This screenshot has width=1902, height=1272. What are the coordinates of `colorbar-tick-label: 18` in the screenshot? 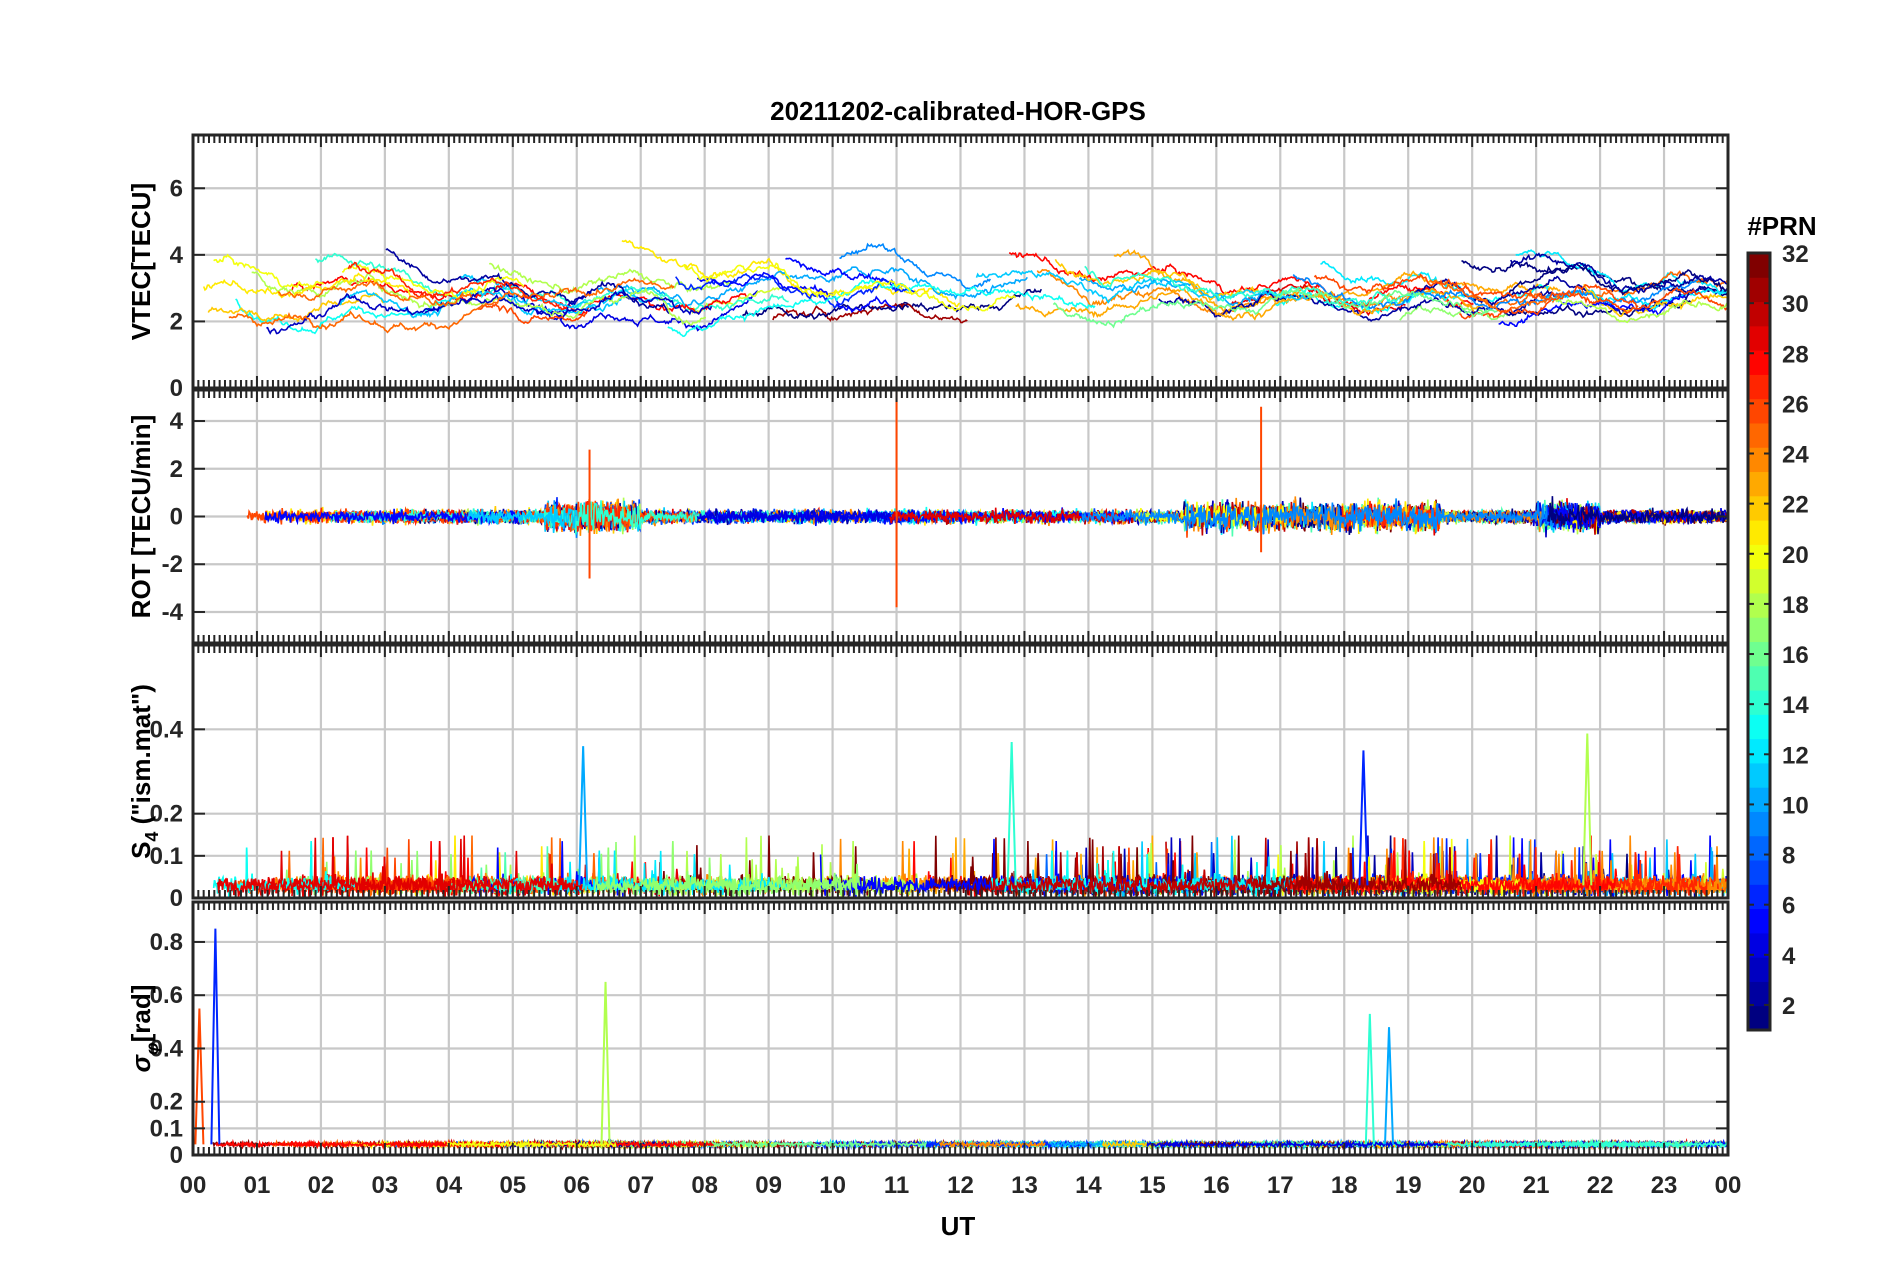 It's located at (1795, 605).